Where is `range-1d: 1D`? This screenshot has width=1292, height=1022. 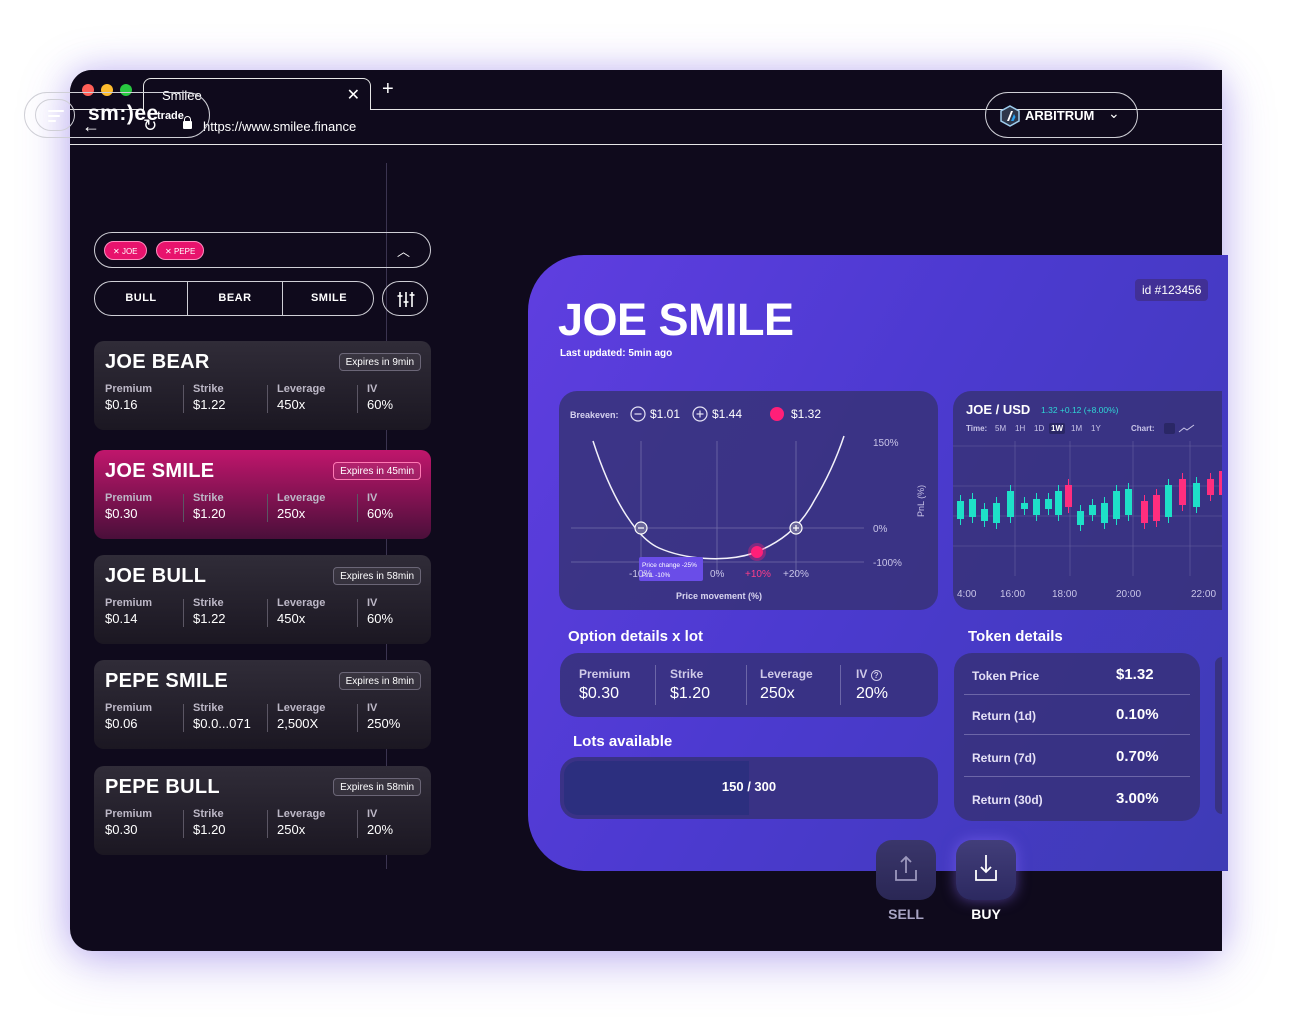 range-1d: 1D is located at coordinates (1039, 428).